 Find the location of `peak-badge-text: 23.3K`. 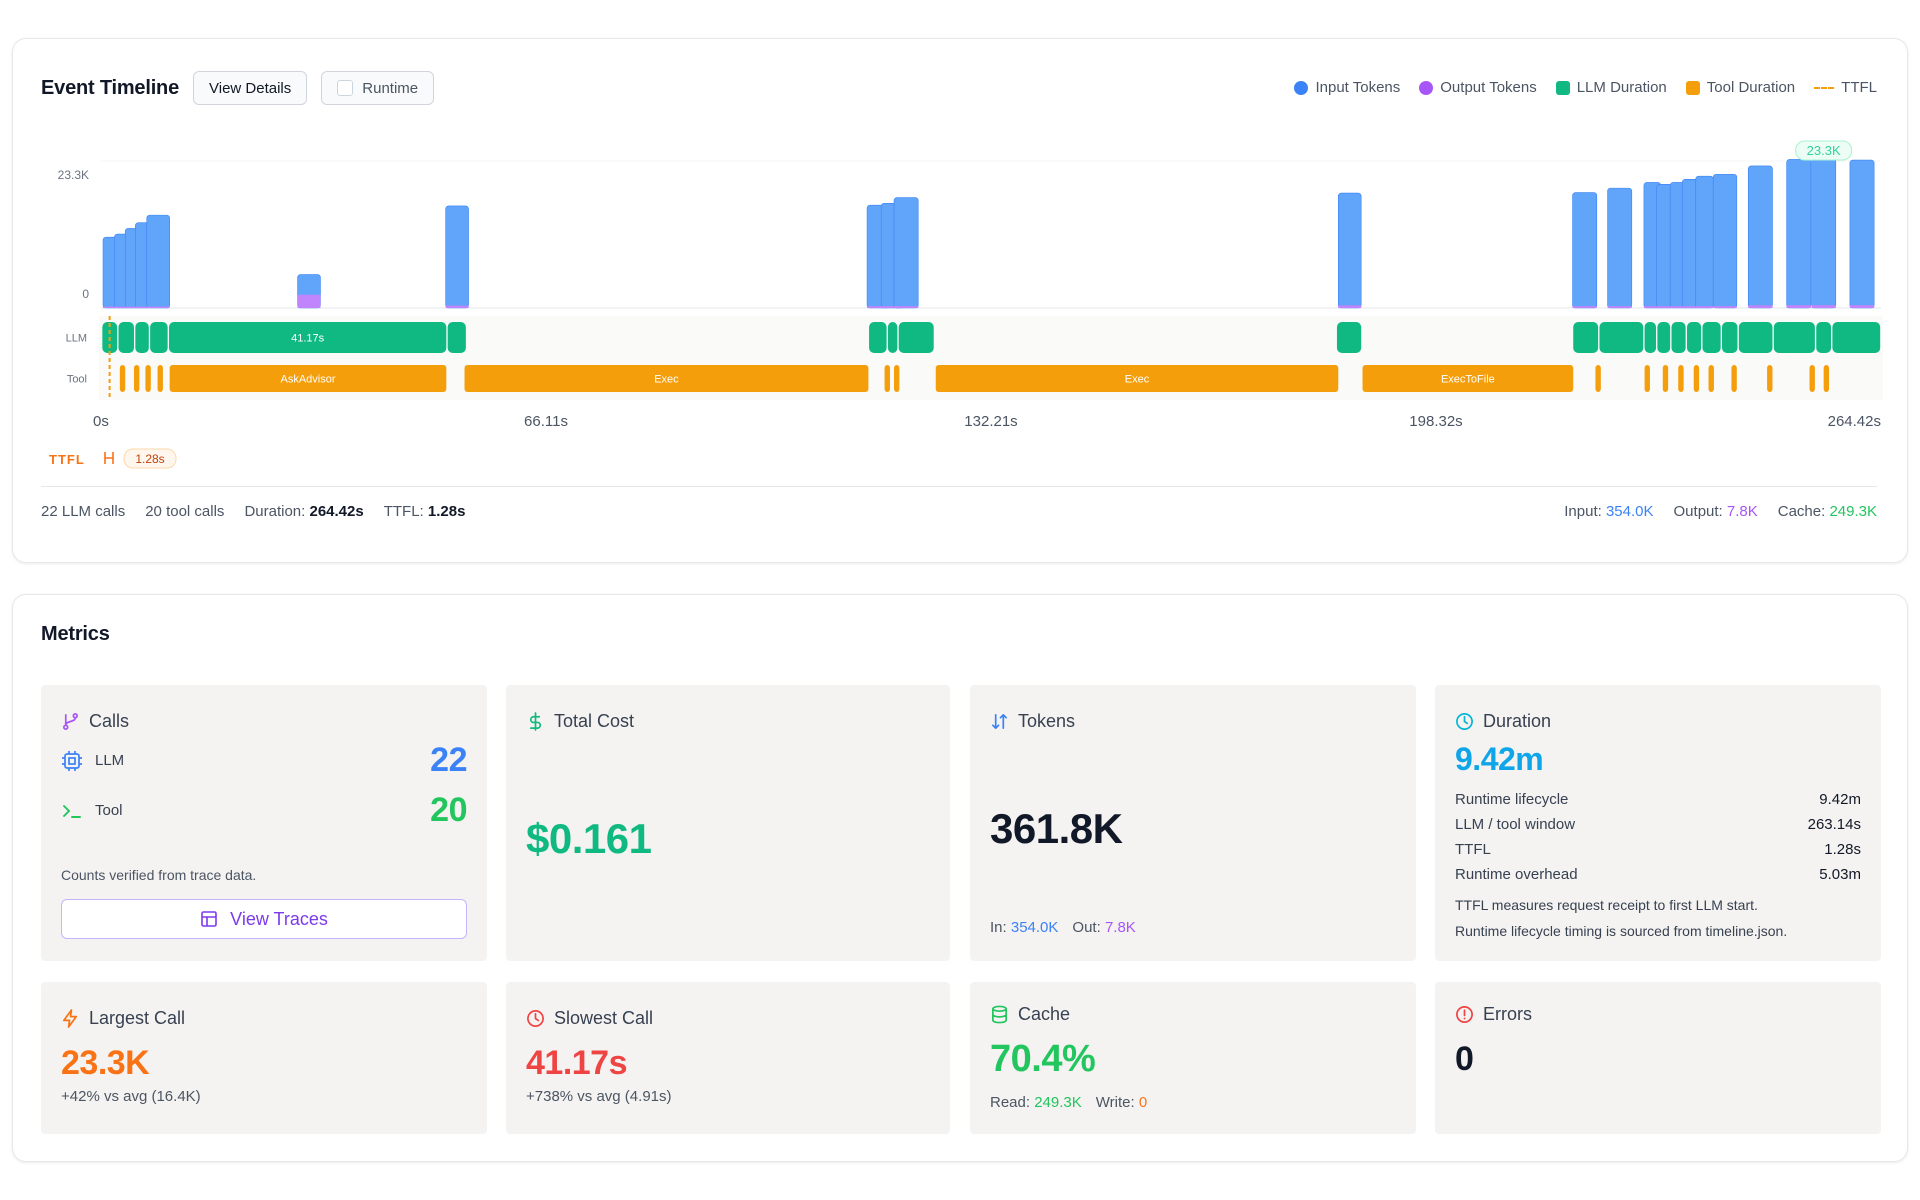

peak-badge-text: 23.3K is located at coordinates (1824, 150).